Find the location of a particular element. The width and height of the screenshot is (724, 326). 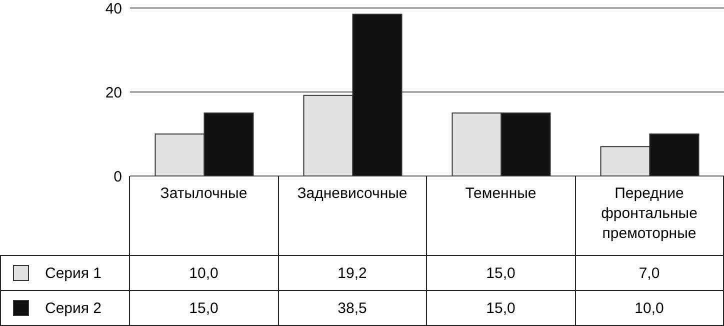

data-label: 19,2 is located at coordinates (352, 273).